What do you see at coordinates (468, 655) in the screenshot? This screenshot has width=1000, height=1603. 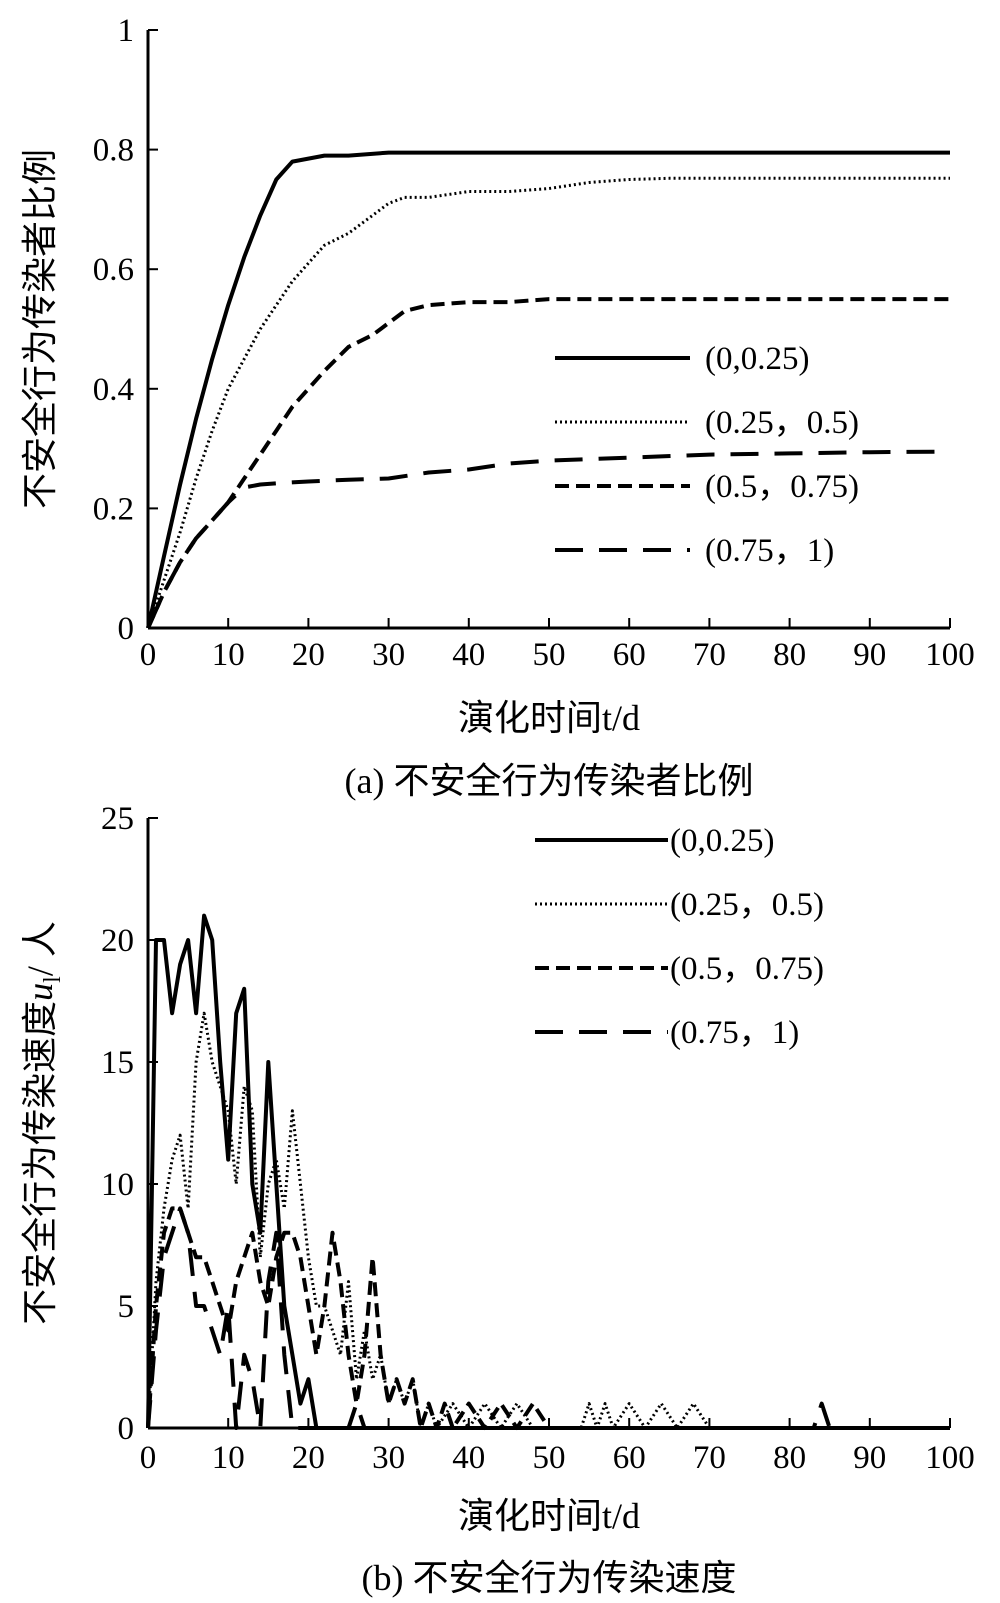 I see `chart-a-x-tick-label: 40` at bounding box center [468, 655].